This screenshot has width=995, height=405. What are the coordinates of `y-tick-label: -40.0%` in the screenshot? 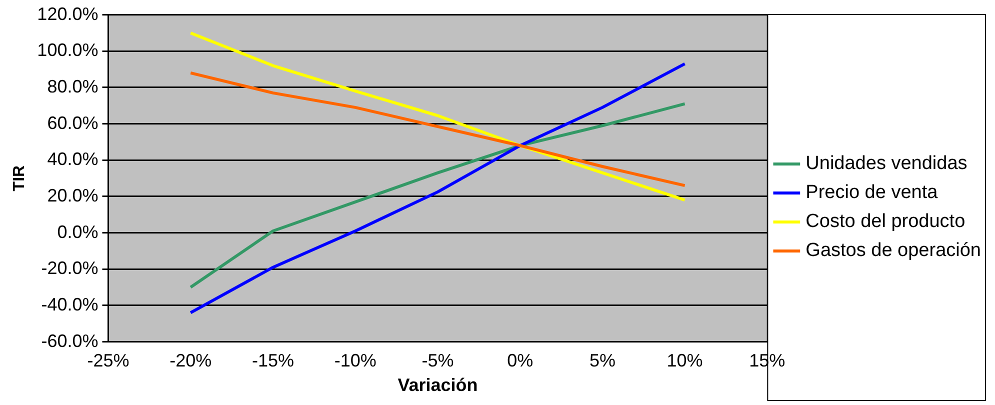 It's located at (69, 304).